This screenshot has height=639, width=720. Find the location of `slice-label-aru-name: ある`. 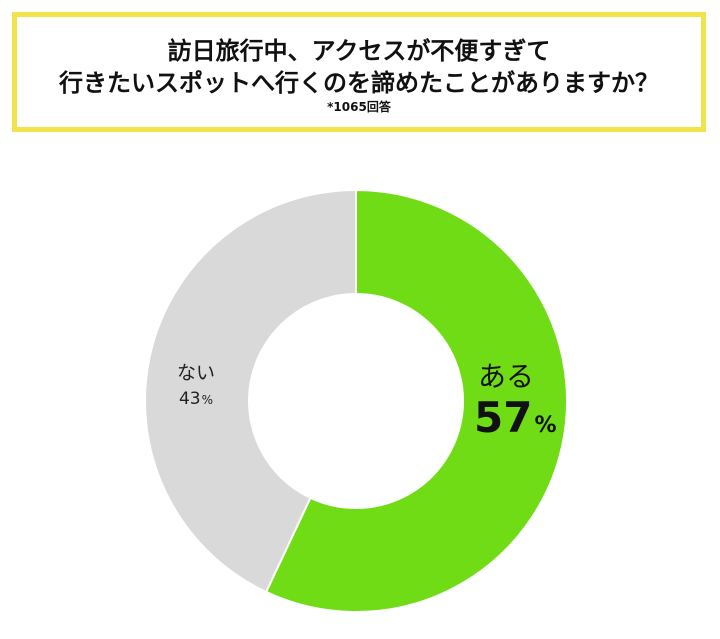

slice-label-aru-name: ある is located at coordinates (506, 376).